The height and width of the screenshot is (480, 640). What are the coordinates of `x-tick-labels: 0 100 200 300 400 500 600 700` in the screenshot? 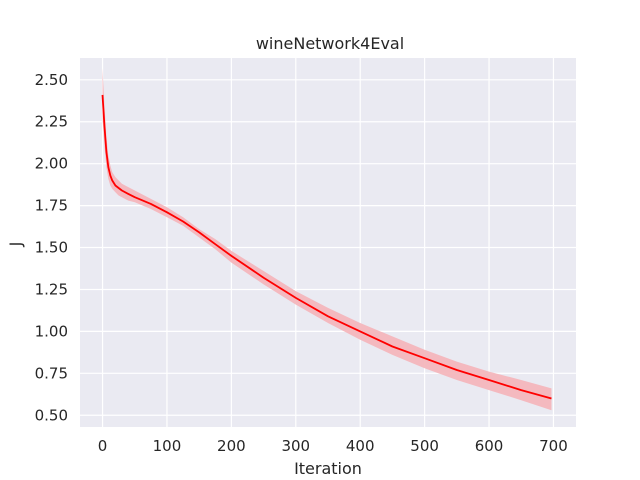 It's located at (333, 446).